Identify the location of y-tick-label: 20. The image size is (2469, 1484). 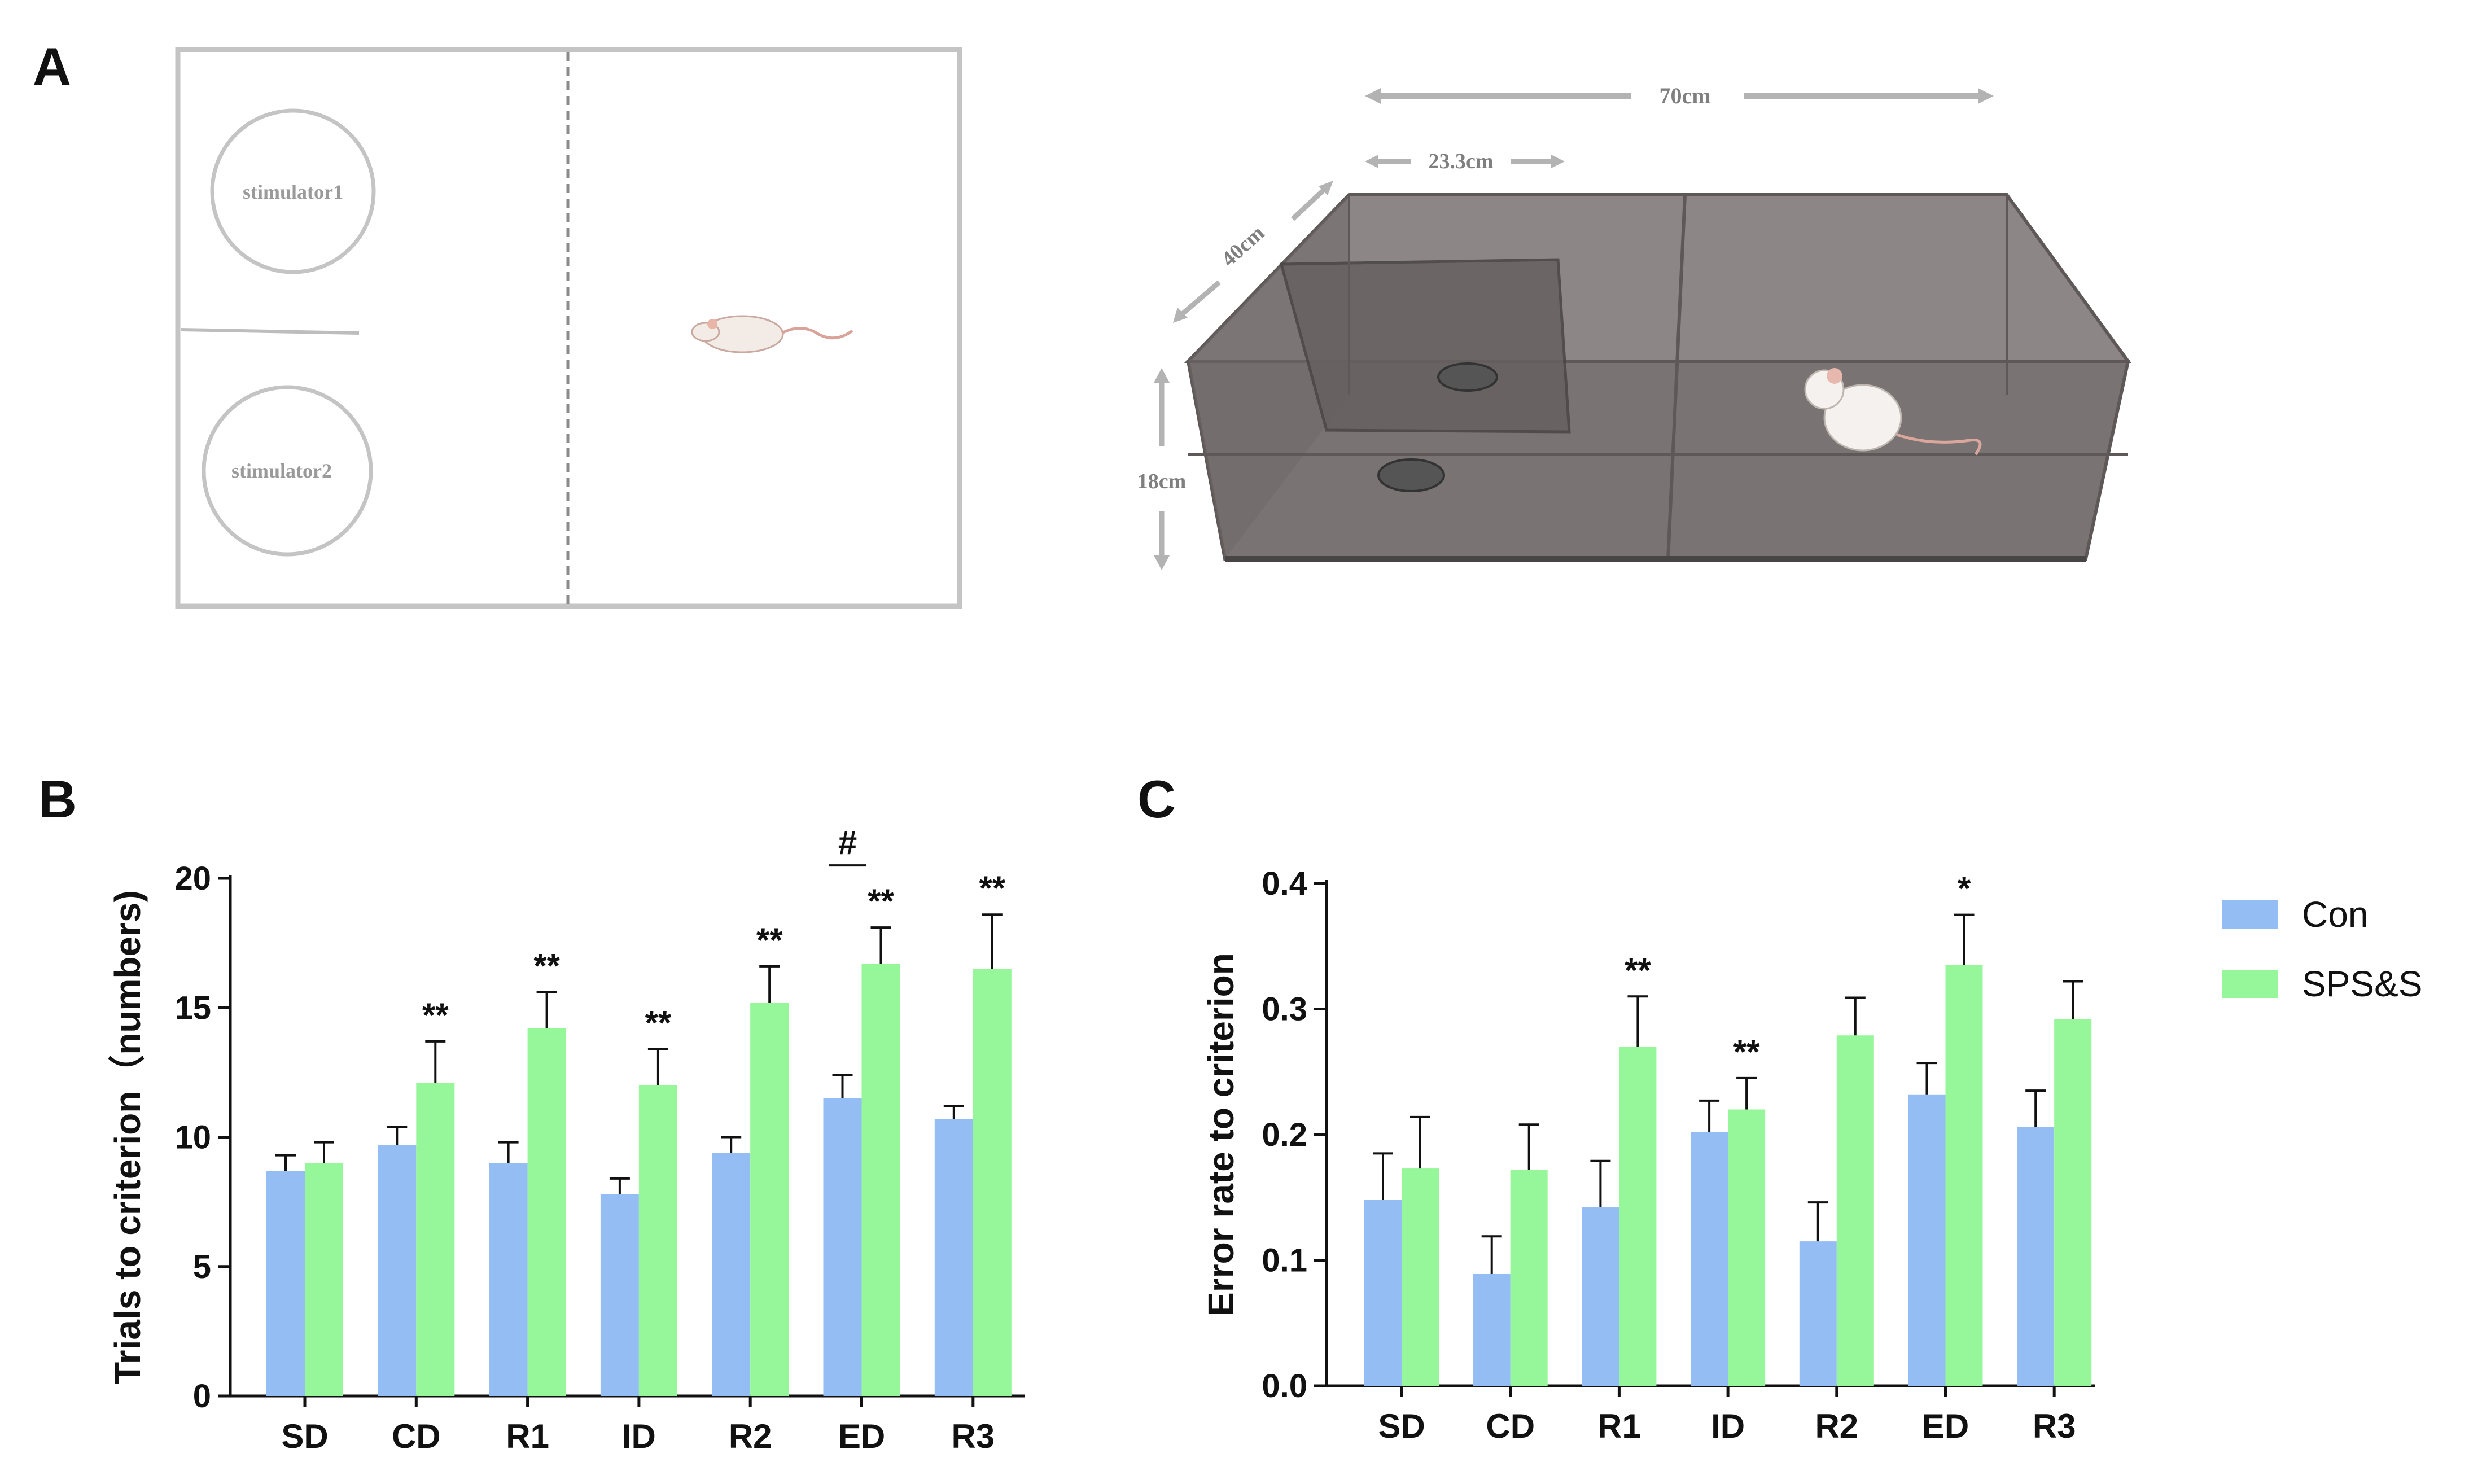
(192, 878).